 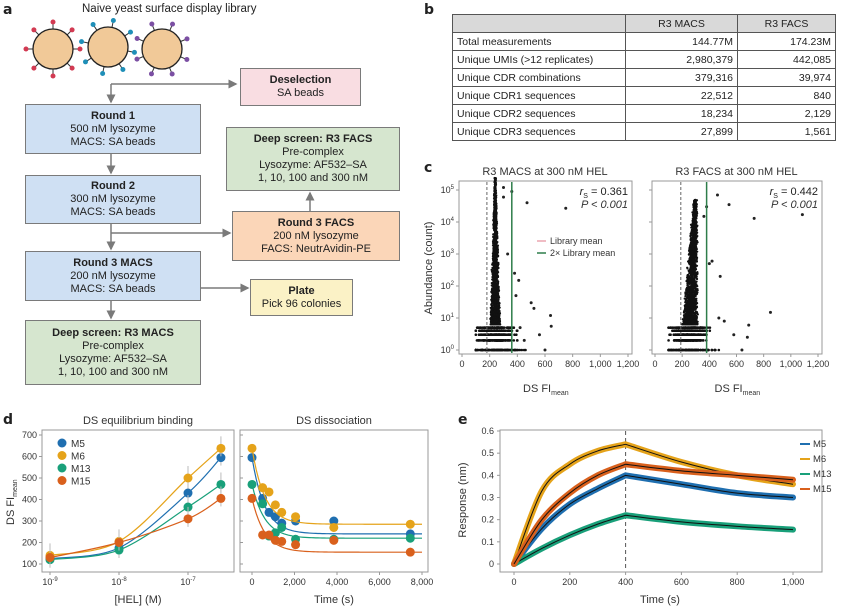 I want to click on tick-base: 10, so click(x=446, y=254).